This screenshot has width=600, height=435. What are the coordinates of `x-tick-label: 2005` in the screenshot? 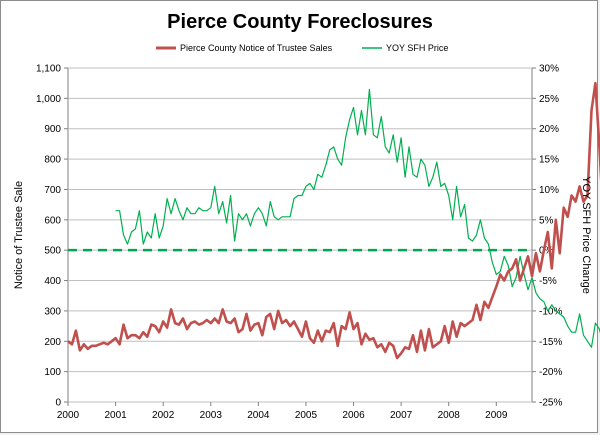 It's located at (306, 415).